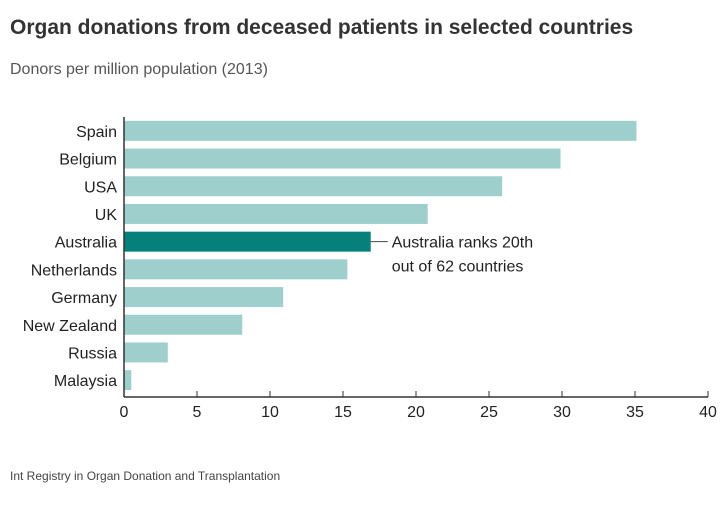  Describe the element at coordinates (276, 213) in the screenshot. I see `bar-uk` at that location.